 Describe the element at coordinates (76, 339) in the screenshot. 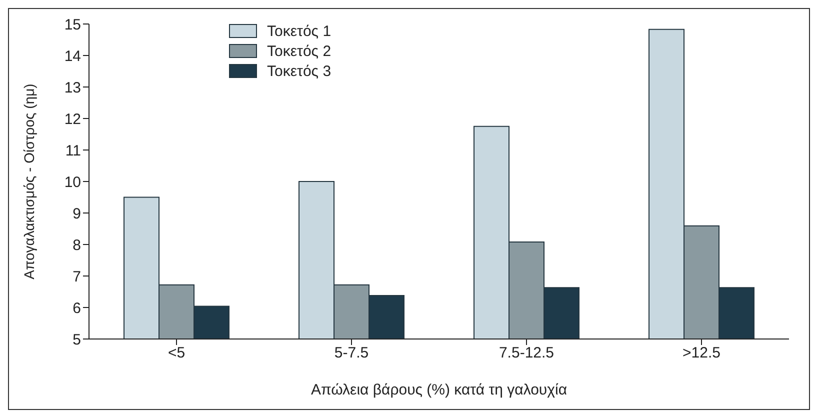

I see `y-tick-label: 5` at that location.